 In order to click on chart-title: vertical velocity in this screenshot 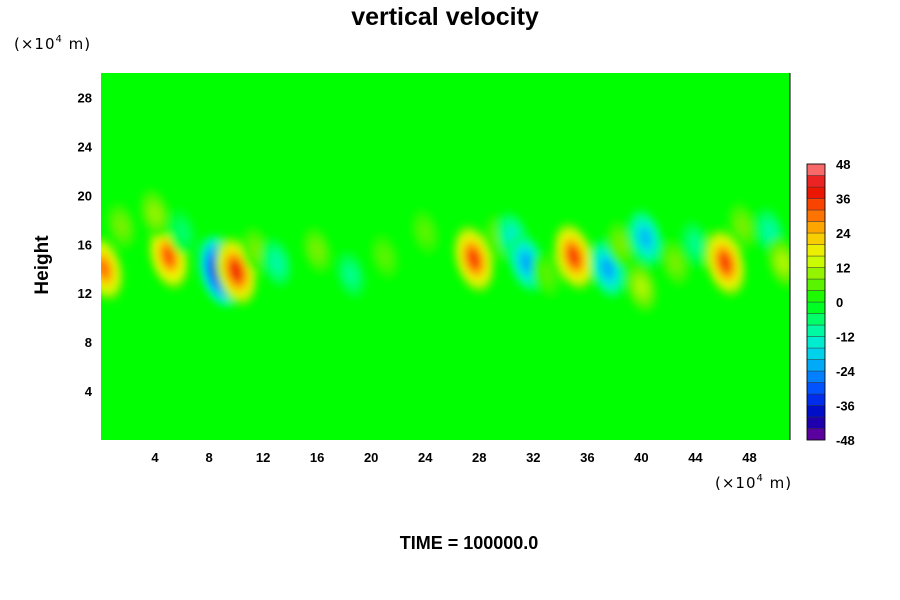, I will do `click(445, 17)`.